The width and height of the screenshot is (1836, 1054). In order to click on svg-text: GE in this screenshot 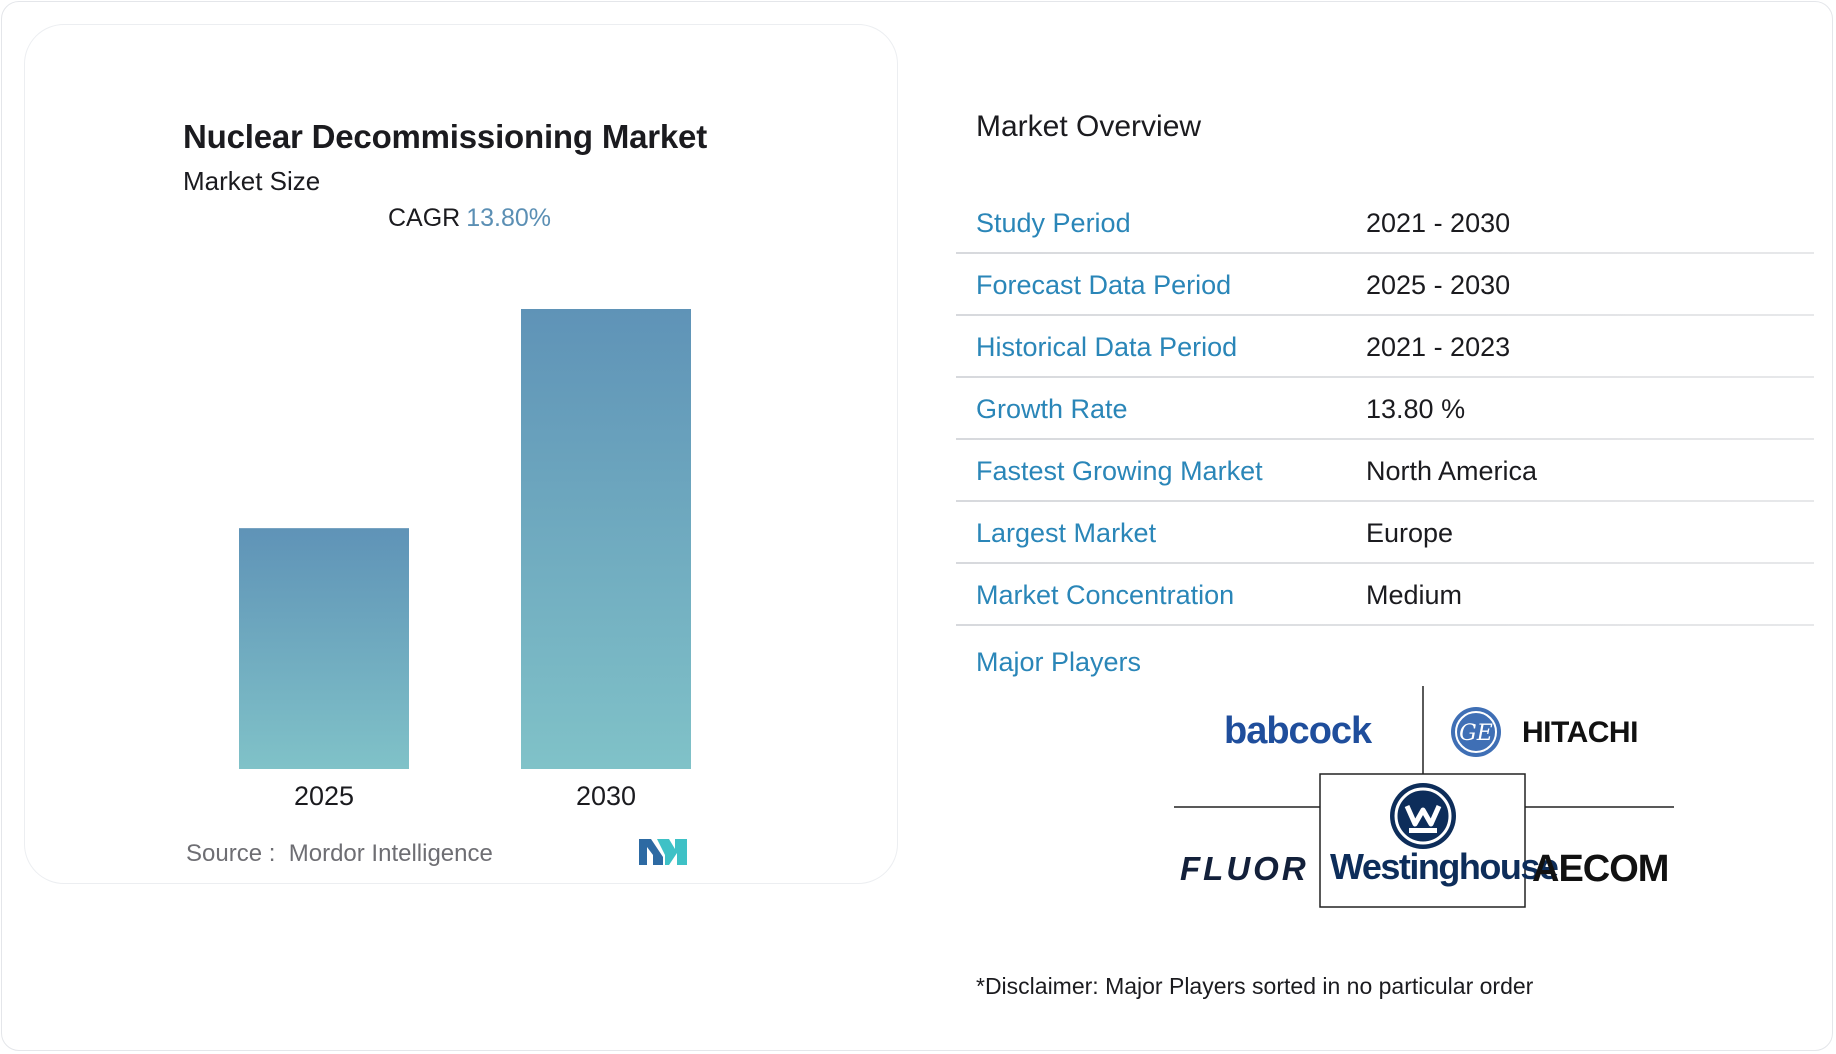, I will do `click(1476, 733)`.